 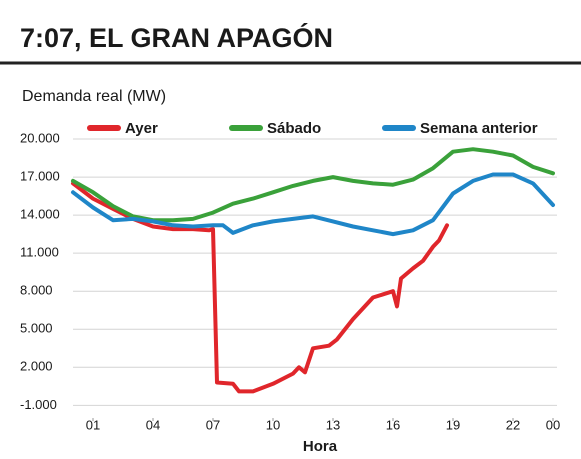 What do you see at coordinates (393, 424) in the screenshot?
I see `x-tick-label: 16` at bounding box center [393, 424].